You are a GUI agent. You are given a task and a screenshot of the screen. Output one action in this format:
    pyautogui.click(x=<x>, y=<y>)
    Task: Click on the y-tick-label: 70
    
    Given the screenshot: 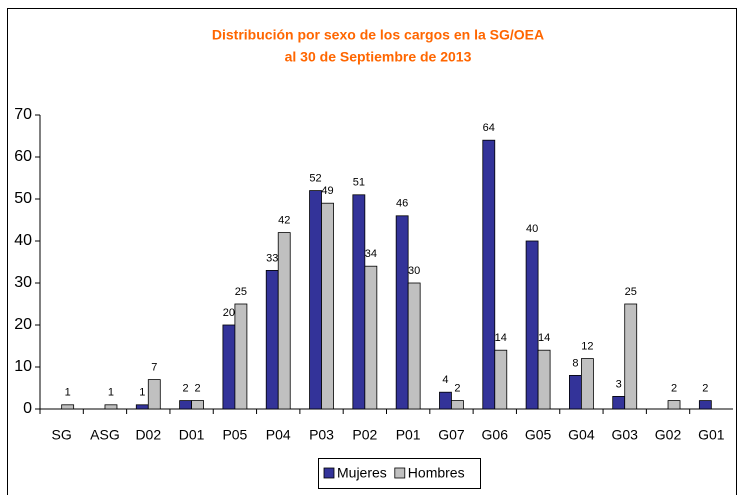 What is the action you would take?
    pyautogui.click(x=23, y=114)
    